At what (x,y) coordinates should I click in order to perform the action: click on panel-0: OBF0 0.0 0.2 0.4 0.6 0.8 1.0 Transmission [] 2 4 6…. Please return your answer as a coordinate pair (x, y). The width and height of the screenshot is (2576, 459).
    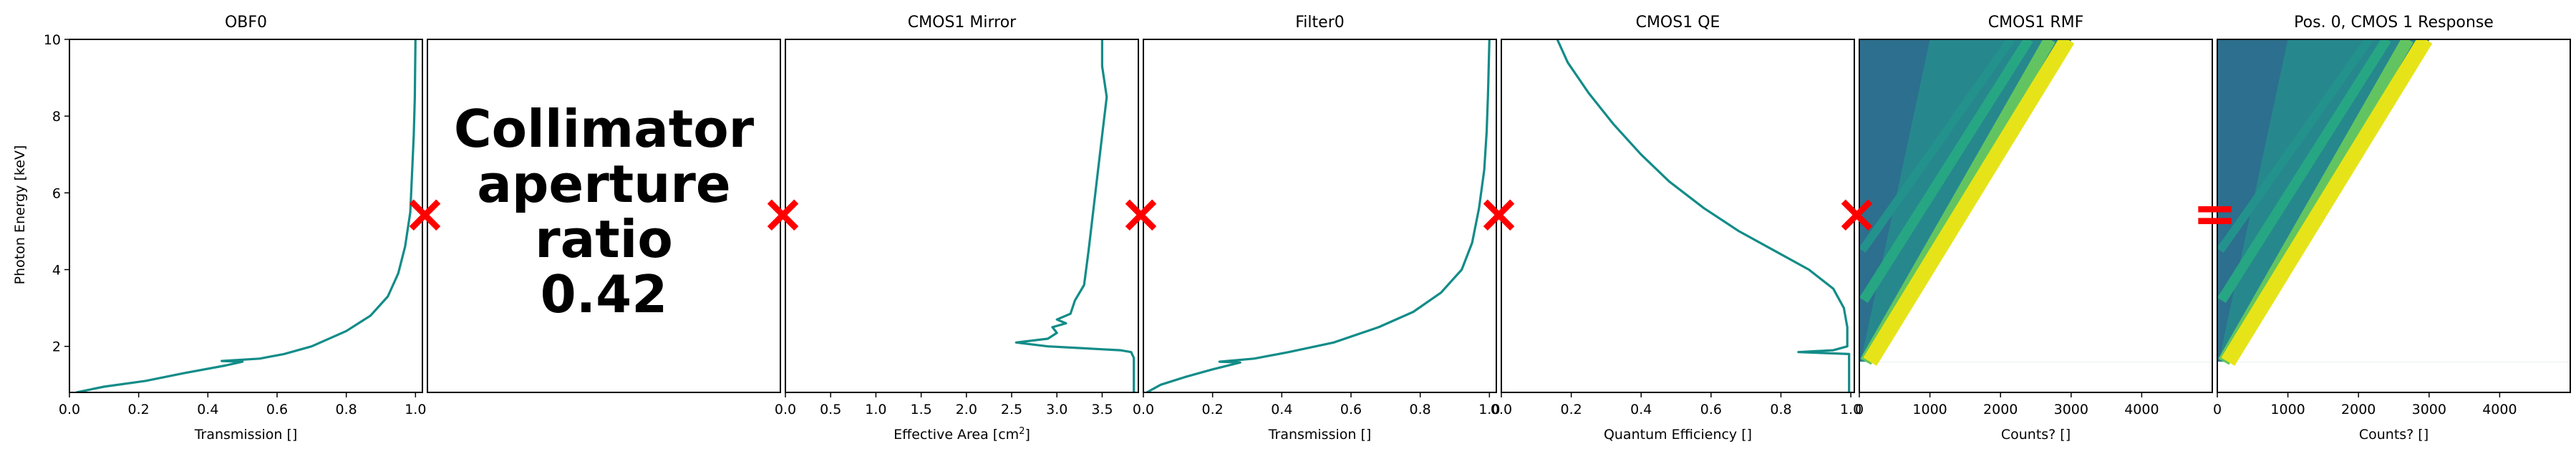
    Looking at the image, I should click on (235, 228).